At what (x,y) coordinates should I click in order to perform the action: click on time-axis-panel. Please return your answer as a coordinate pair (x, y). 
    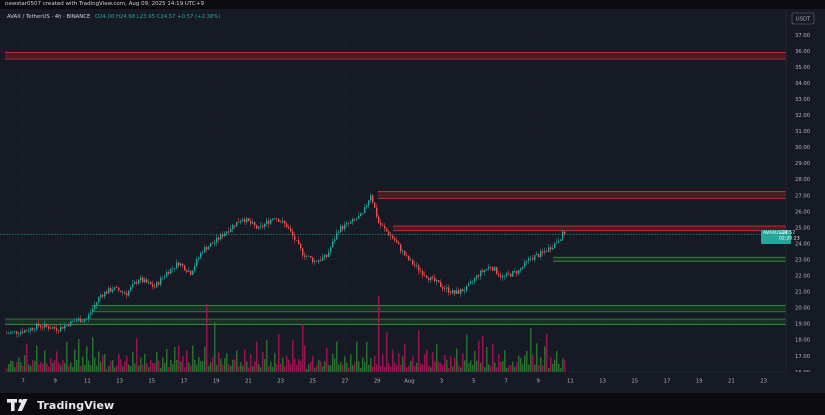
    Looking at the image, I should click on (412, 382).